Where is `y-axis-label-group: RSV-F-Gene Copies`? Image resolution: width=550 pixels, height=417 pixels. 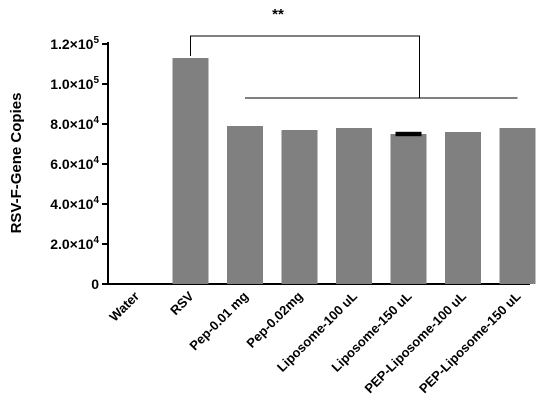 y-axis-label-group: RSV-F-Gene Copies is located at coordinates (16, 163).